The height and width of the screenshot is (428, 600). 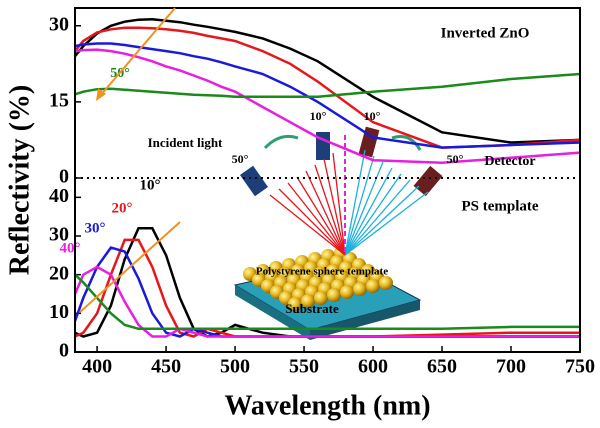 What do you see at coordinates (70, 248) in the screenshot?
I see `annotation: 40°` at bounding box center [70, 248].